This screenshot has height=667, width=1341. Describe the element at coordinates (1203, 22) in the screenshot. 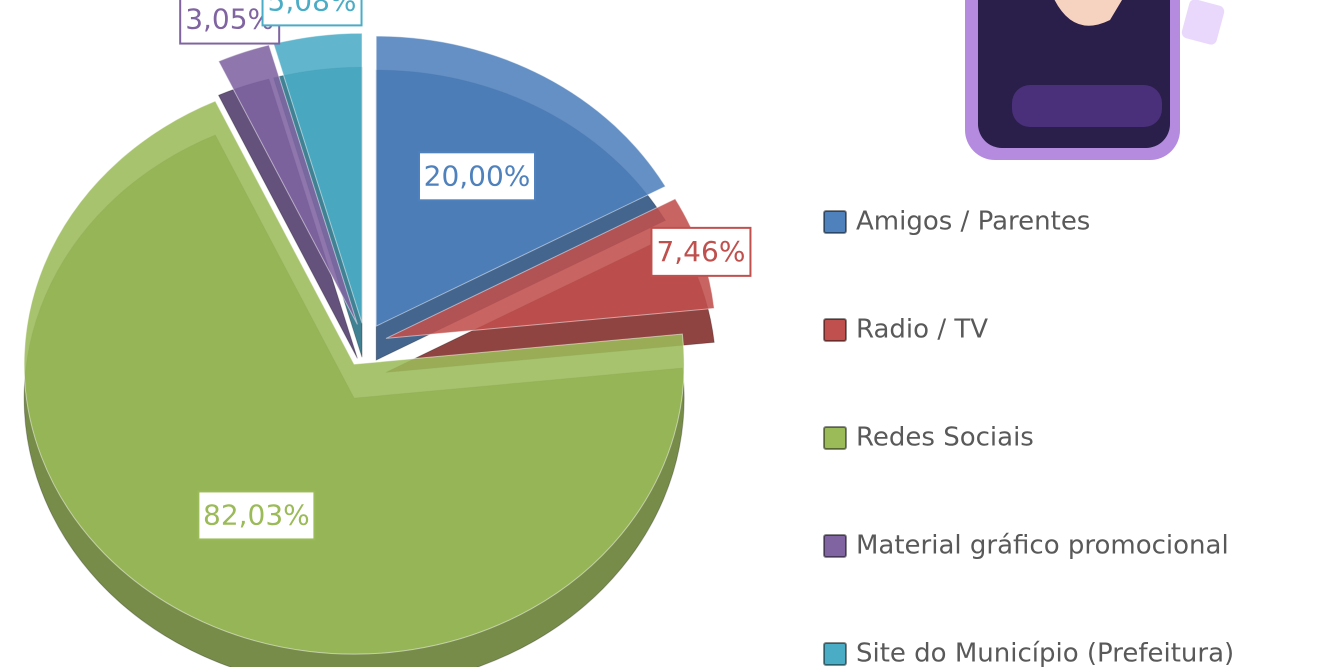

I see `image-icon` at that location.